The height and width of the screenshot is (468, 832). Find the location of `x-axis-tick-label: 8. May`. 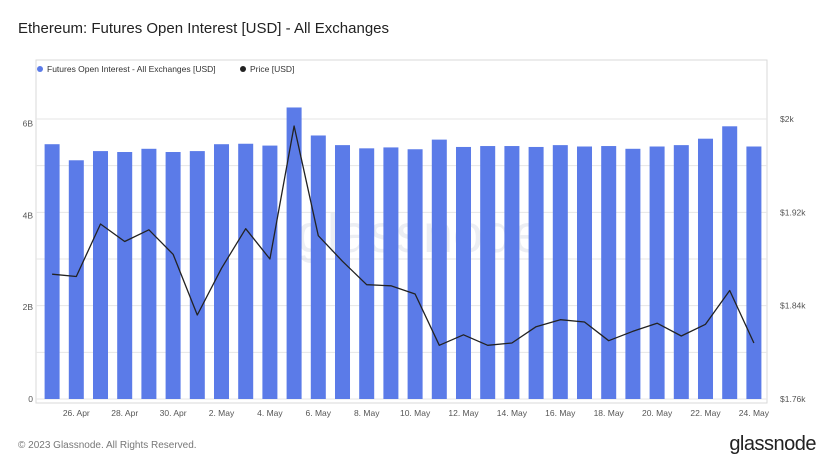

x-axis-tick-label: 8. May is located at coordinates (367, 413).